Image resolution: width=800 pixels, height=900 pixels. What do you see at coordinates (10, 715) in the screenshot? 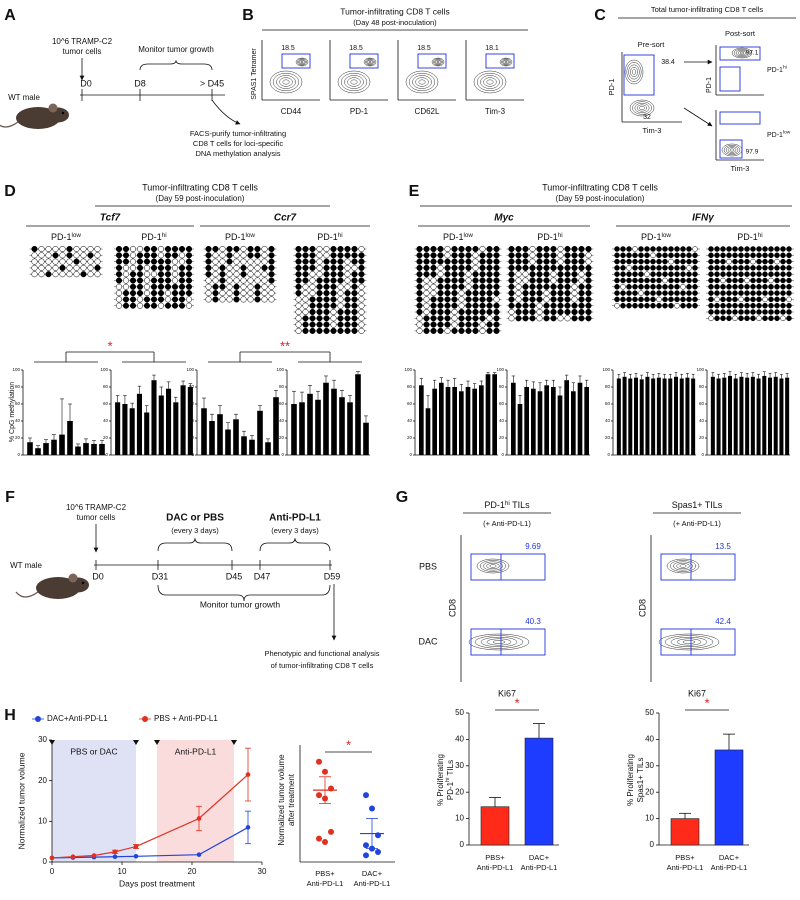
I see `panel-label: H` at bounding box center [10, 715].